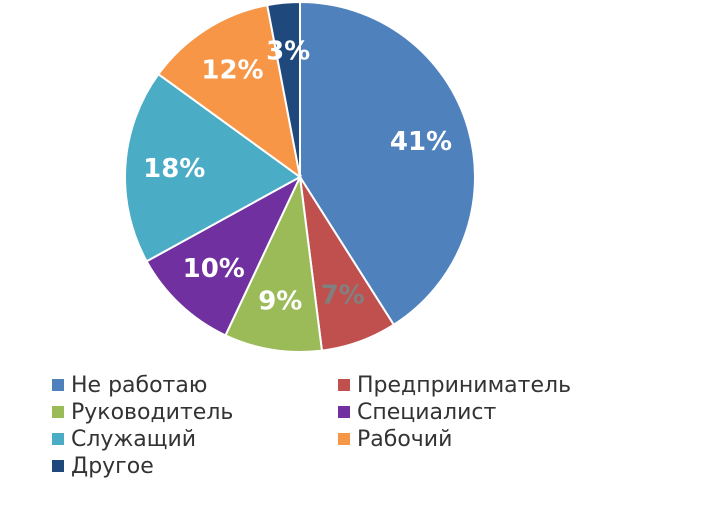 Image resolution: width=708 pixels, height=511 pixels. I want to click on legend-label: Служащий, so click(134, 439).